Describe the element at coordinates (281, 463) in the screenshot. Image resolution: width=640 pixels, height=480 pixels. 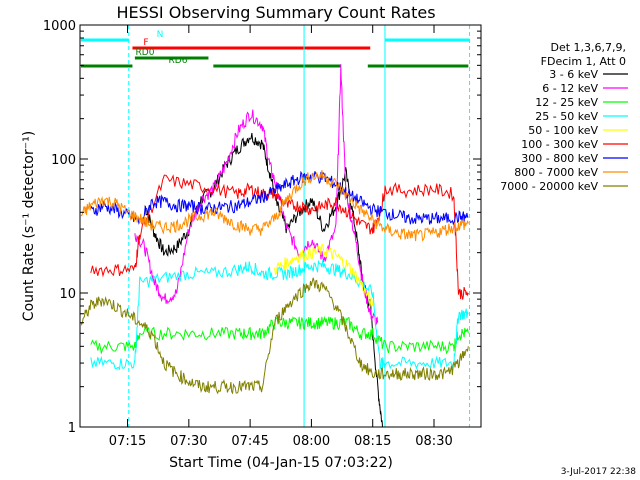
I see `x-axis-label: Start Time (04-Jan-15 07:03:22)` at that location.